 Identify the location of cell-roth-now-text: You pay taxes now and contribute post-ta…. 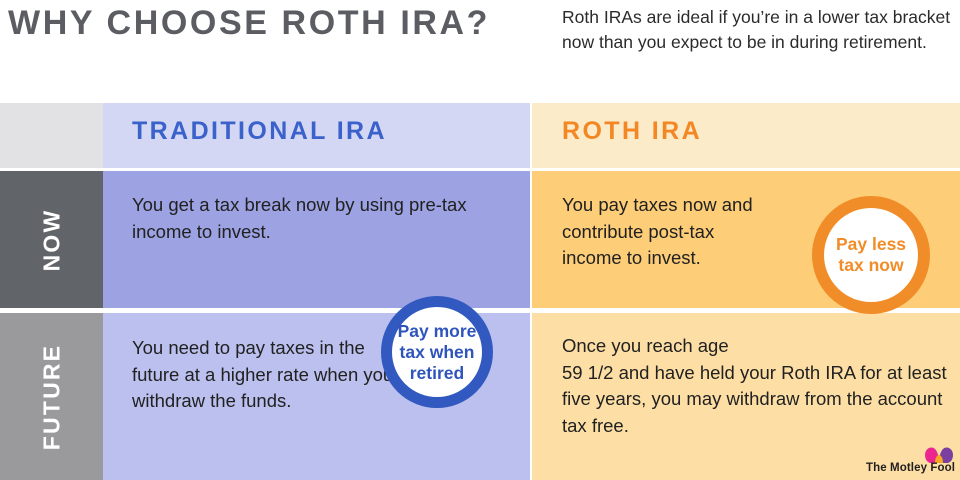
(657, 231).